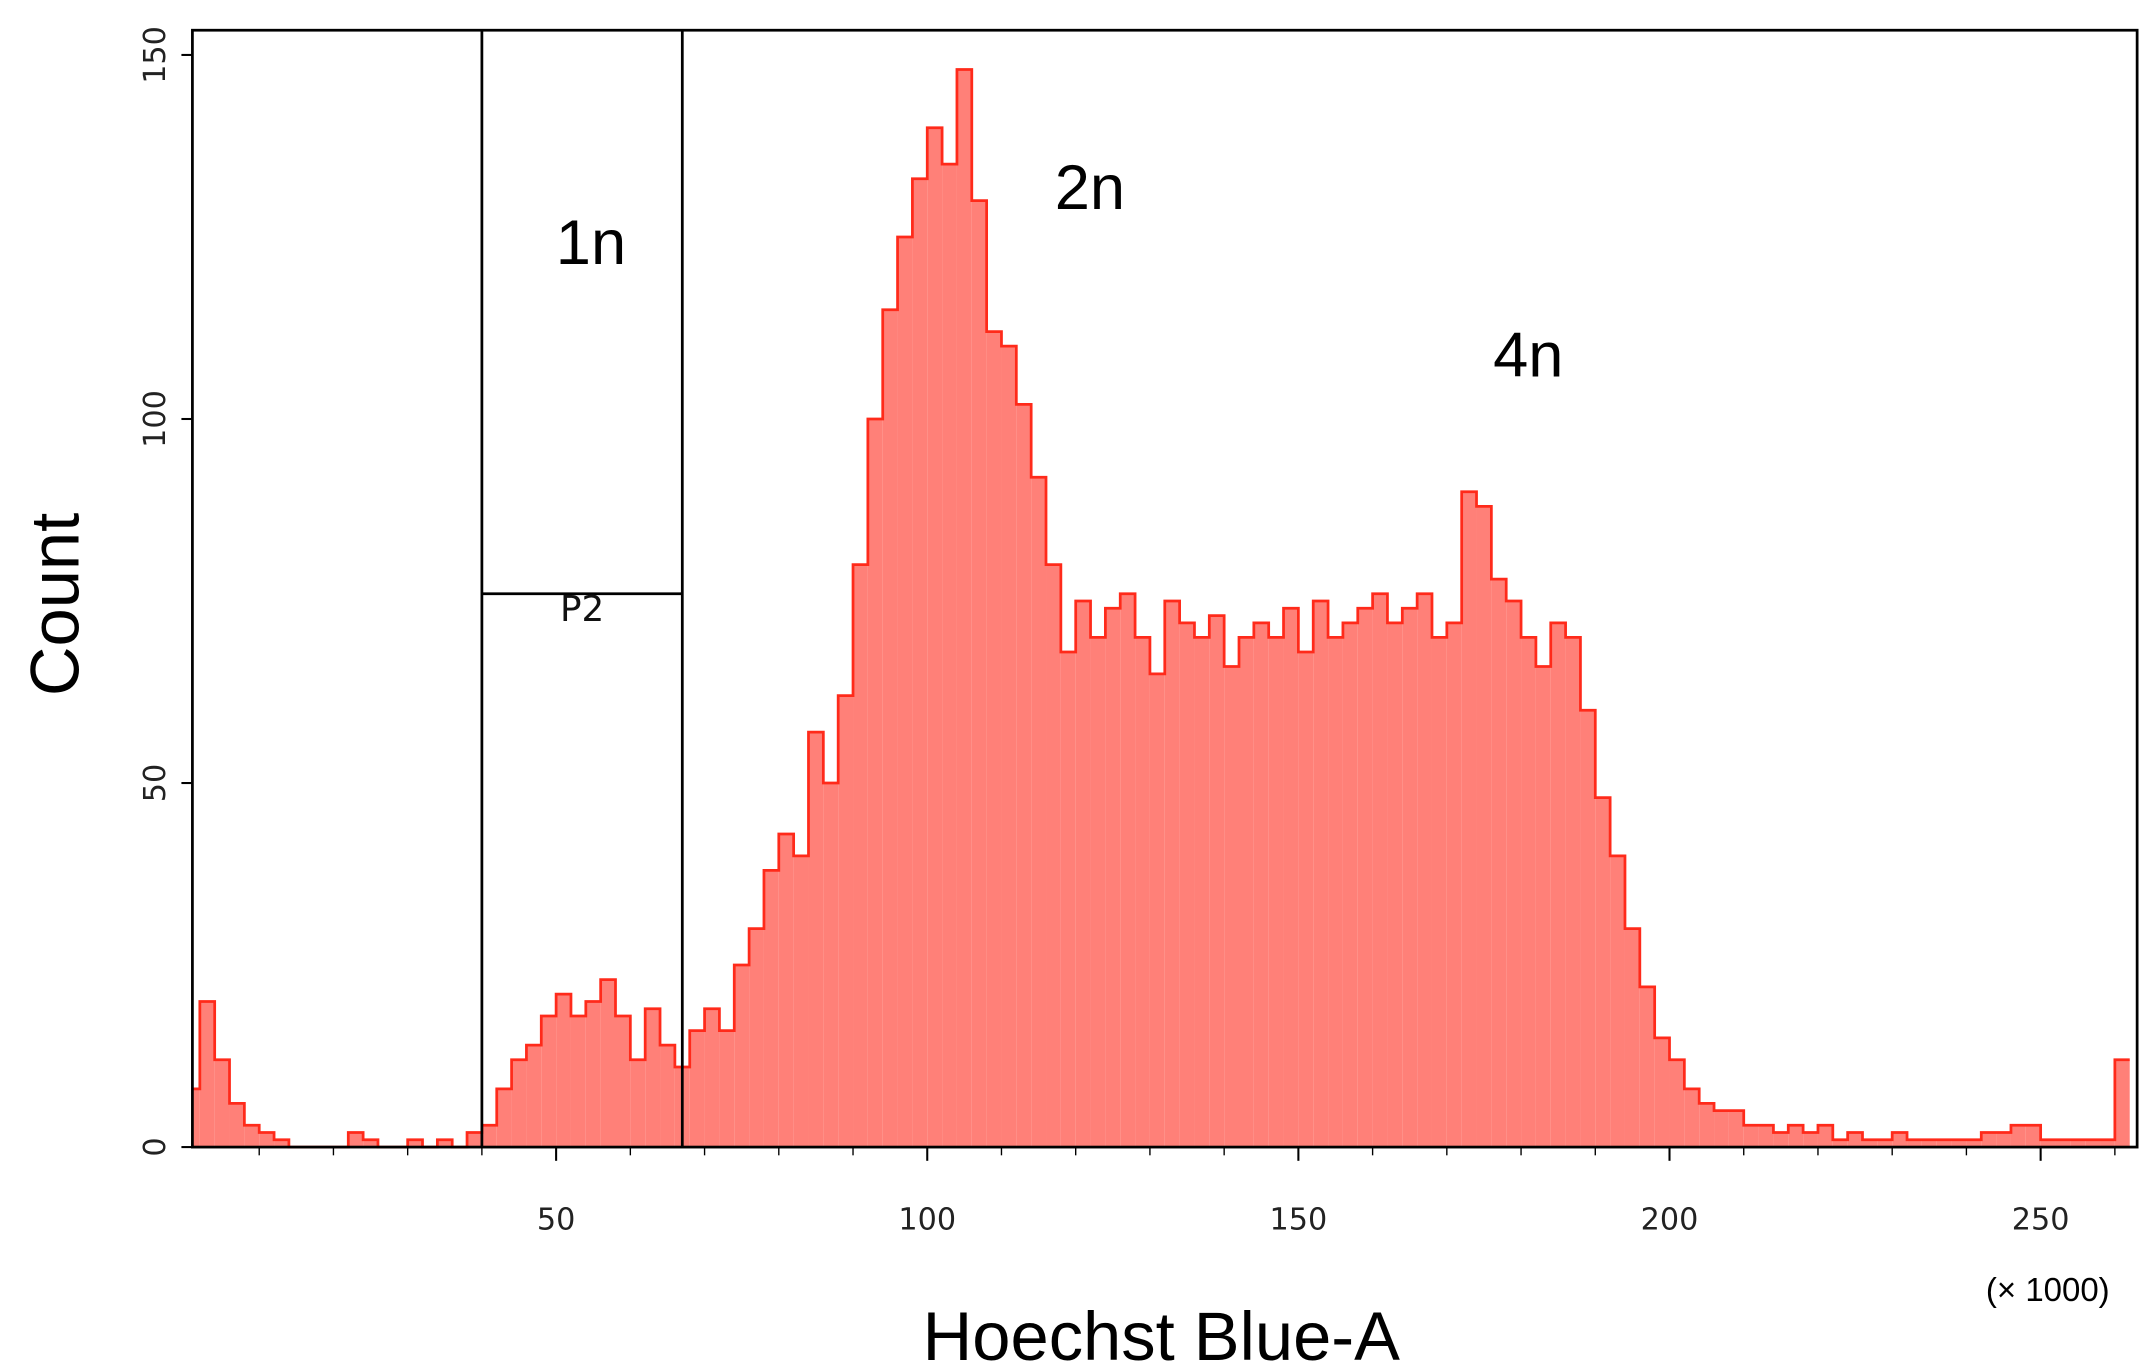 The image size is (2155, 1371). I want to click on gate-label: P2, so click(582, 609).